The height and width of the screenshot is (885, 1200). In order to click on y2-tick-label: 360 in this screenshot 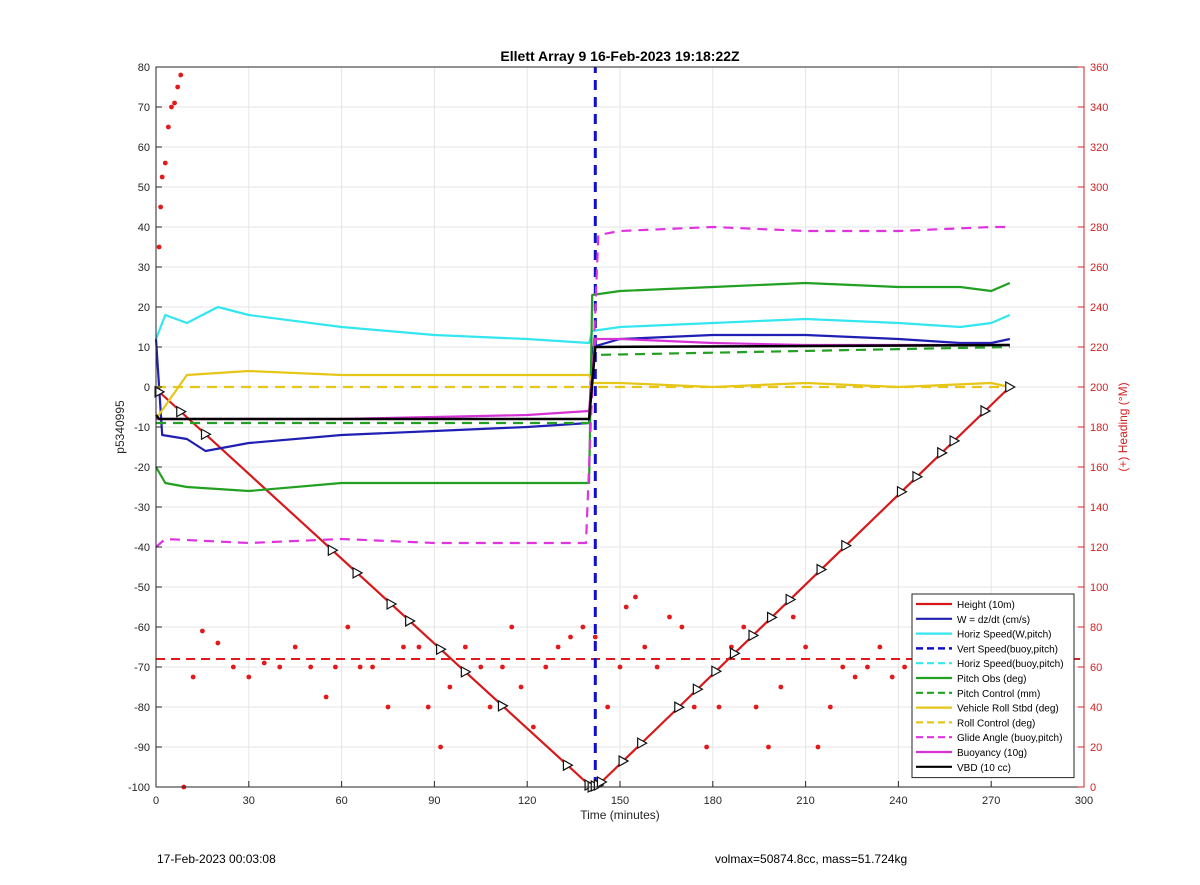, I will do `click(1099, 68)`.